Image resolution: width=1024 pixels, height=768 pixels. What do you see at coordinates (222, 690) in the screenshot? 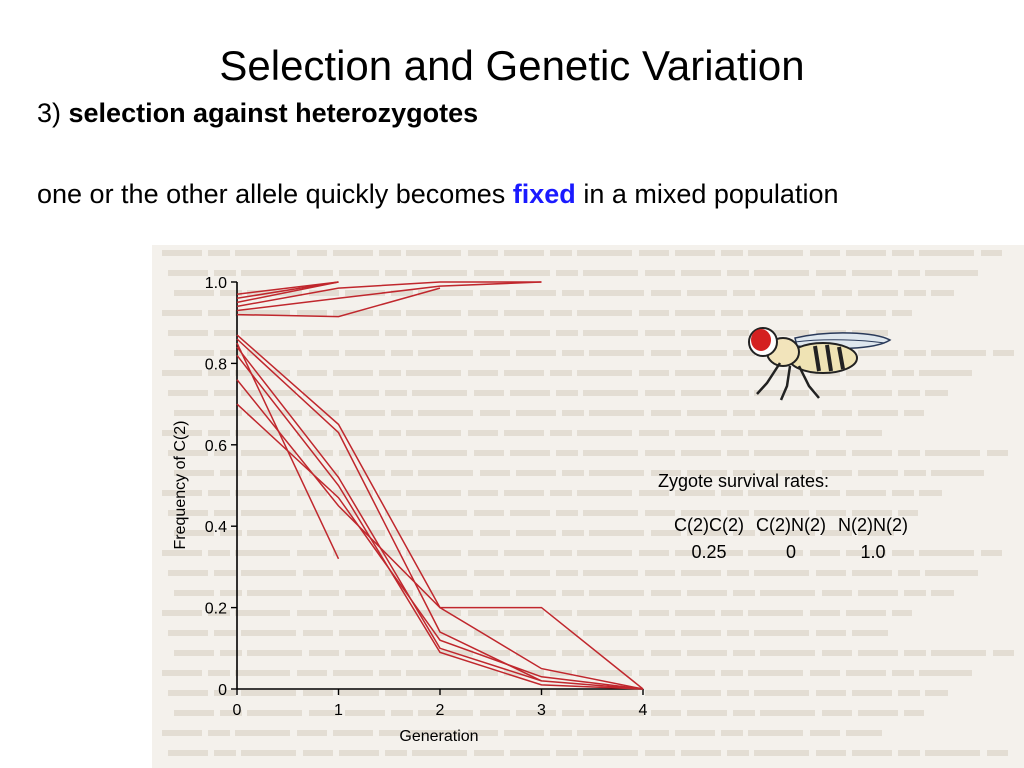
I see `y-tick-label: 0` at bounding box center [222, 690].